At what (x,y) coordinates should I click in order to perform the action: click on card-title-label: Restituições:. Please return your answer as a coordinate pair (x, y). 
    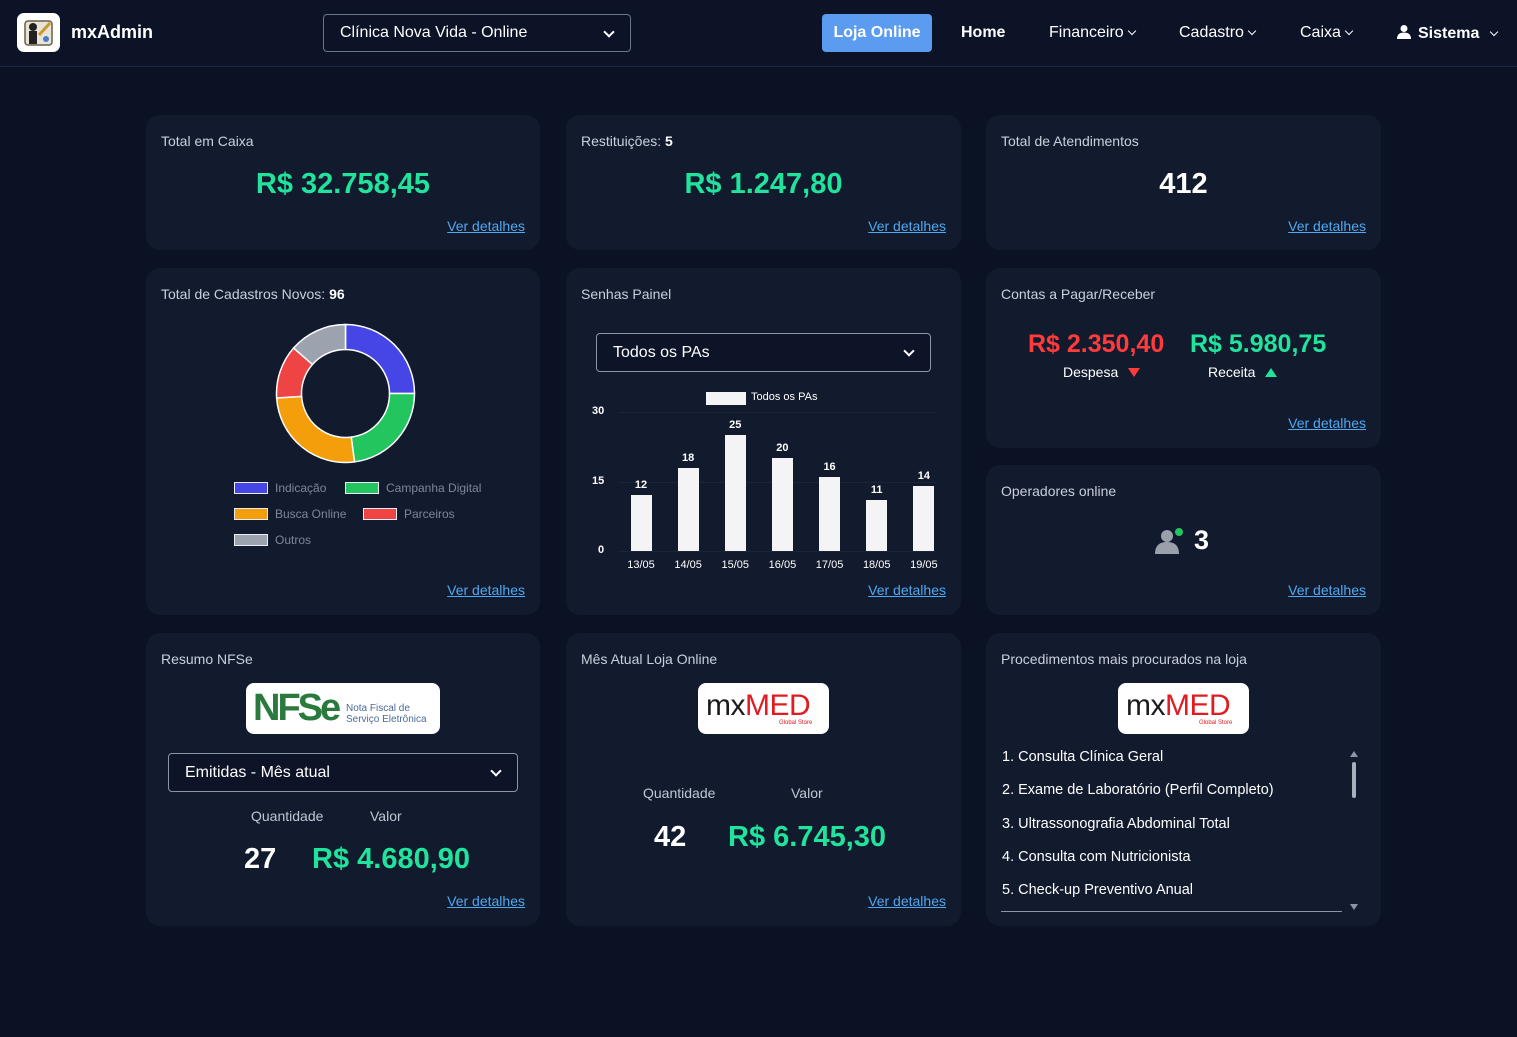
    Looking at the image, I should click on (621, 141).